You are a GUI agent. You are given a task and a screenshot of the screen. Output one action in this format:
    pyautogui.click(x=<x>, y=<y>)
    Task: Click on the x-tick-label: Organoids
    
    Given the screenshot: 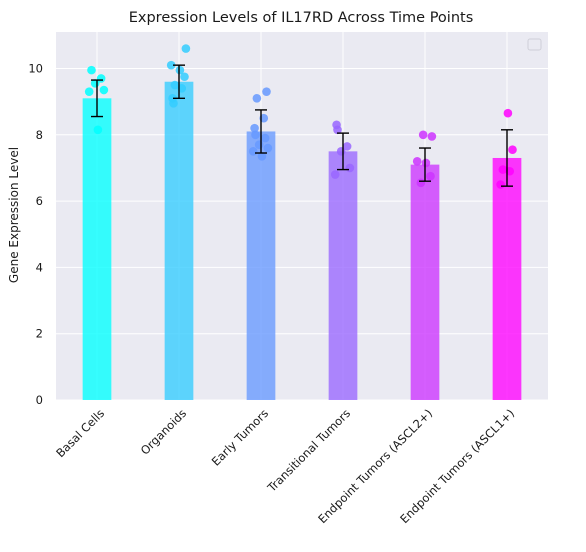 What is the action you would take?
    pyautogui.click(x=163, y=431)
    